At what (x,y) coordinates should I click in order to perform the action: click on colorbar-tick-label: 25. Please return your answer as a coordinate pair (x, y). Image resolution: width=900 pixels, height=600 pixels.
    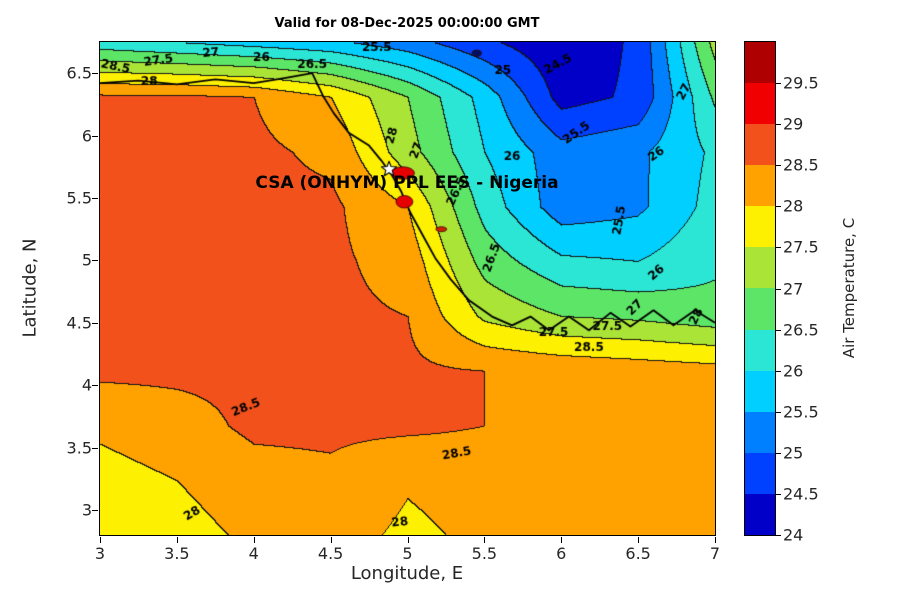
    Looking at the image, I should click on (793, 453).